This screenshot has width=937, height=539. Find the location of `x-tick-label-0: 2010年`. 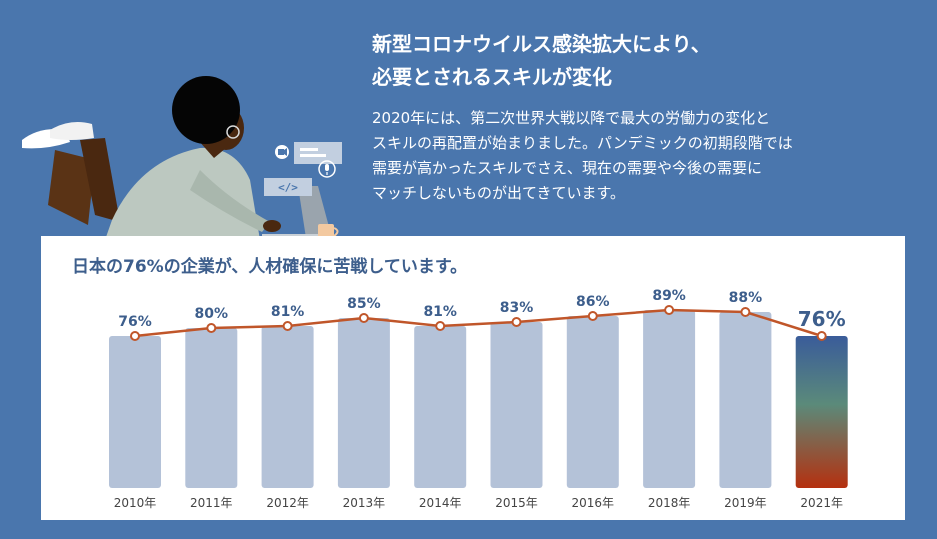

x-tick-label-0: 2010年 is located at coordinates (135, 503).